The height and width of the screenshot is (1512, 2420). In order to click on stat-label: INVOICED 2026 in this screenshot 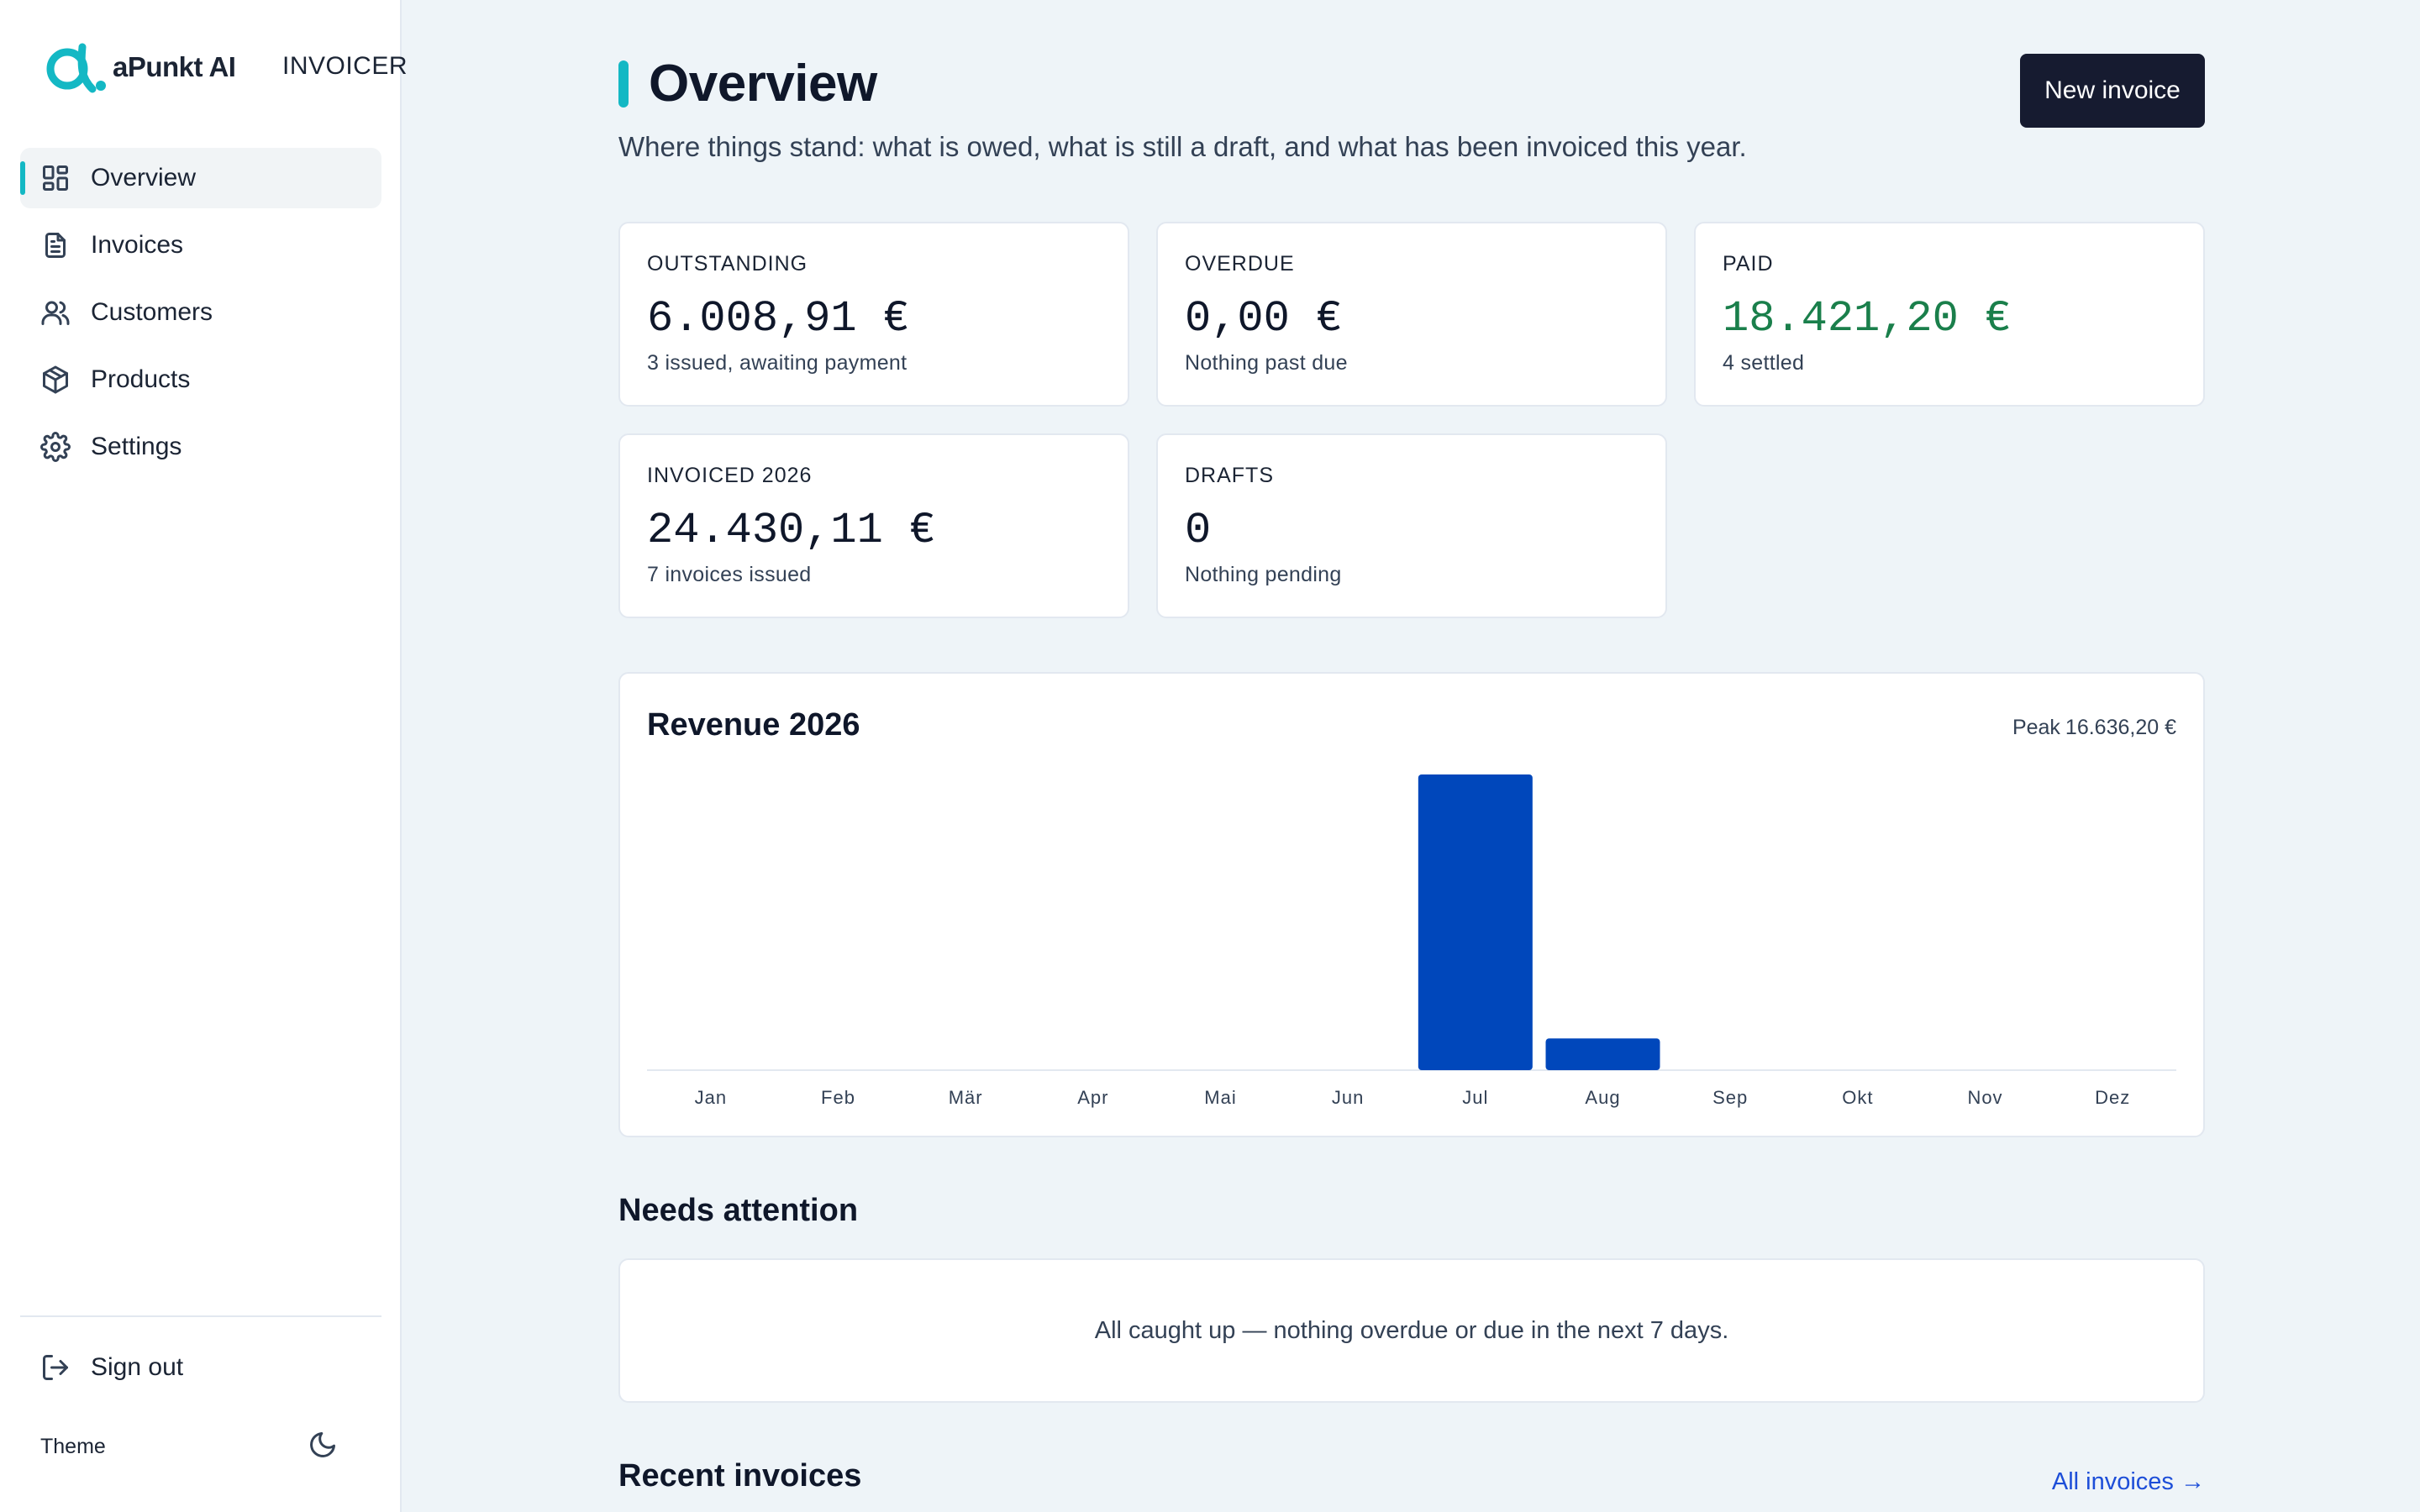, I will do `click(730, 475)`.